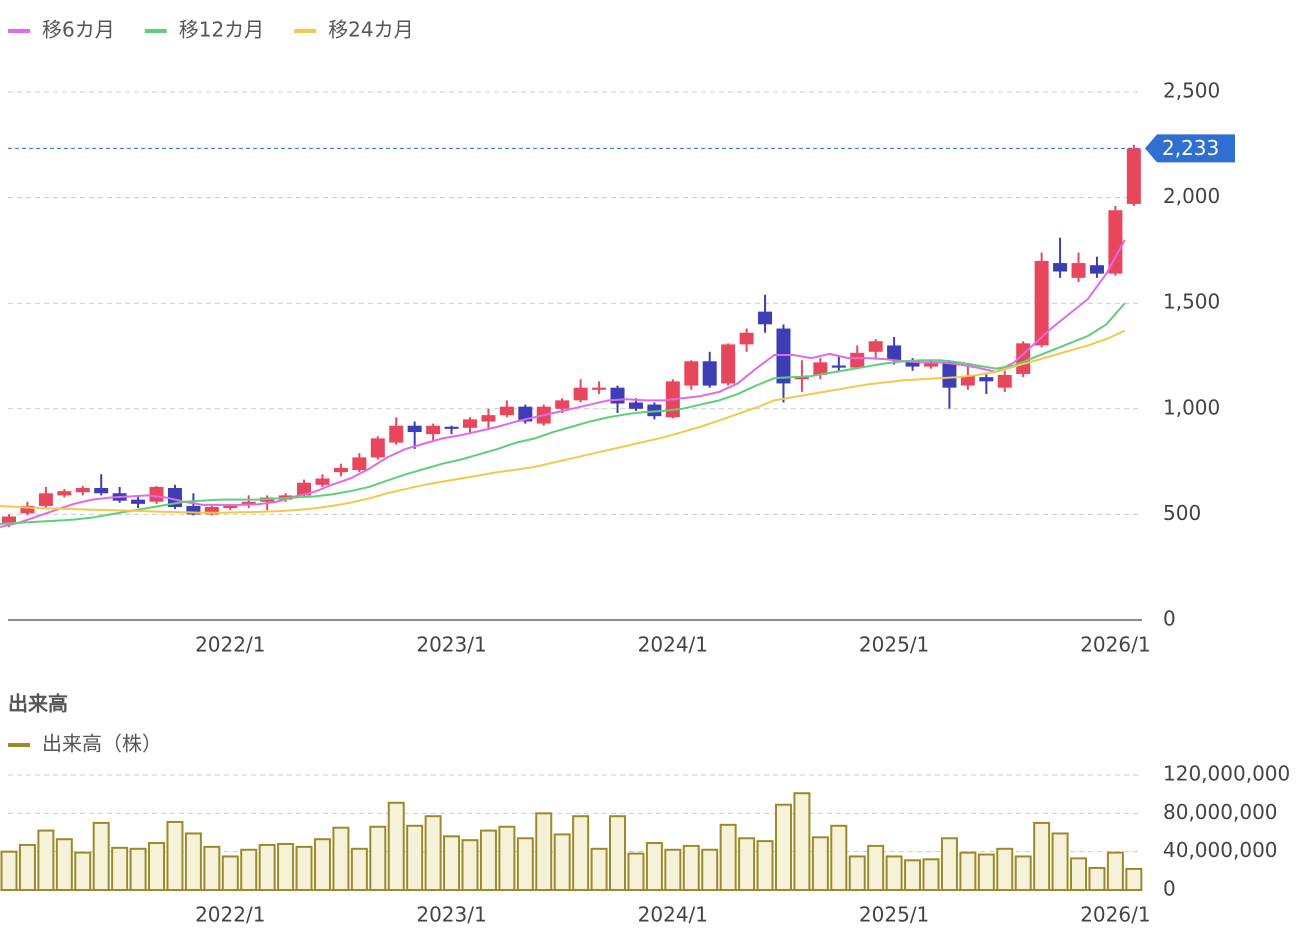 This screenshot has height=937, width=1305. I want to click on volume-title: 出来高, so click(38, 704).